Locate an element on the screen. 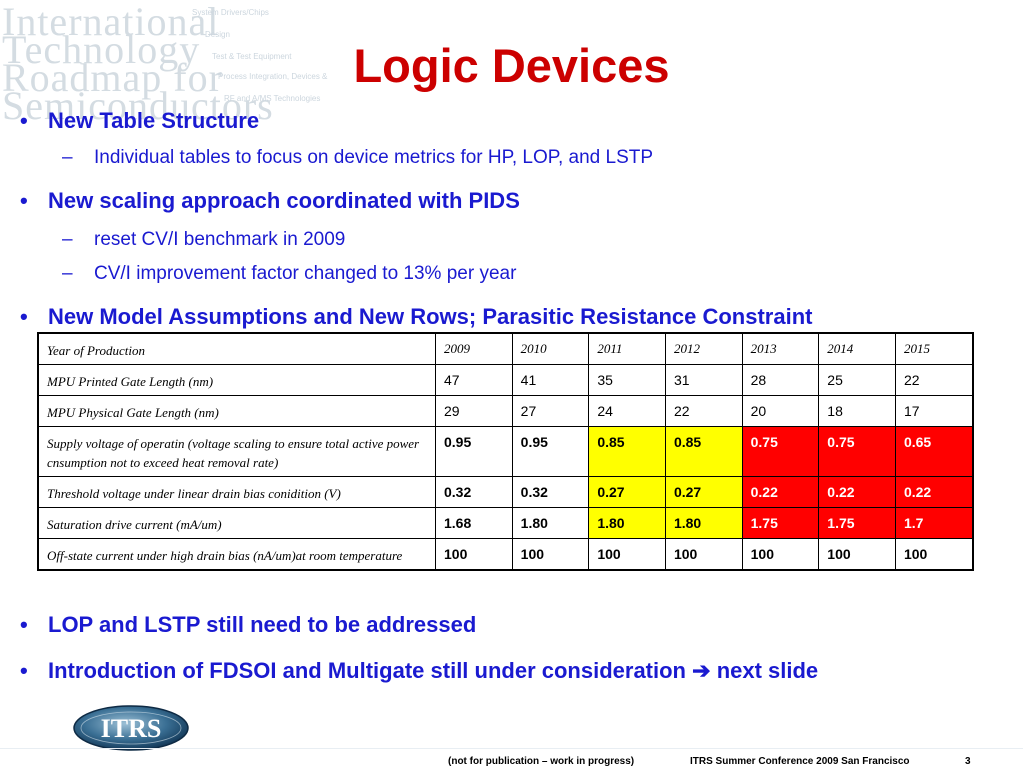 The height and width of the screenshot is (780, 1023). table-cell: 1.80 is located at coordinates (550, 523).